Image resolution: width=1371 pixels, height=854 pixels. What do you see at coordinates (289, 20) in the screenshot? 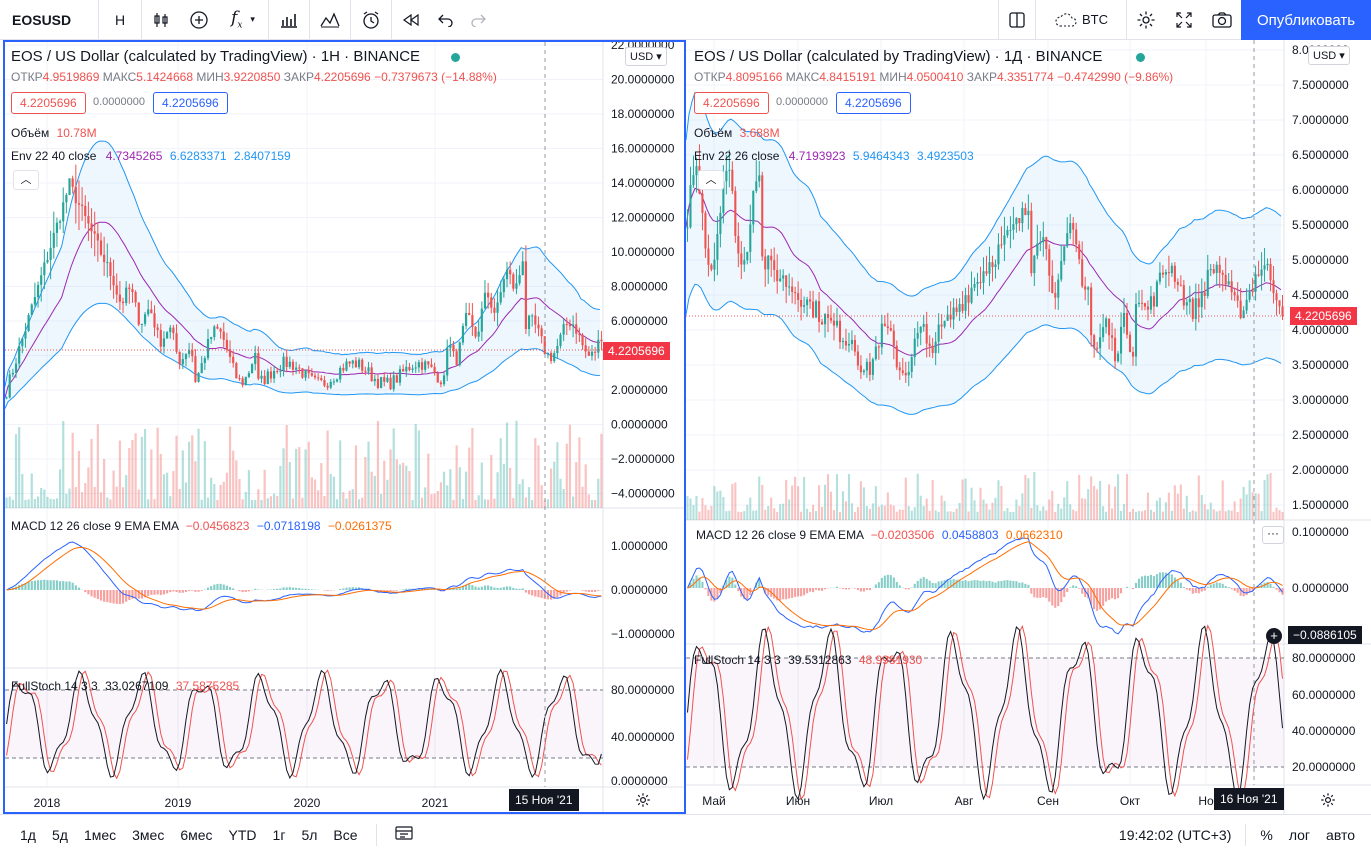
I see `bar-chart-icon` at bounding box center [289, 20].